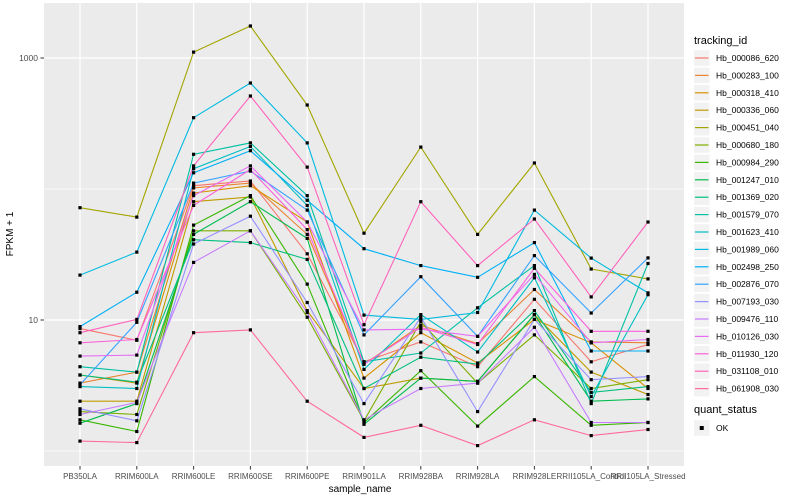 The height and width of the screenshot is (500, 800). What do you see at coordinates (725, 410) in the screenshot?
I see `quant-status-legend-title: quant_status` at bounding box center [725, 410].